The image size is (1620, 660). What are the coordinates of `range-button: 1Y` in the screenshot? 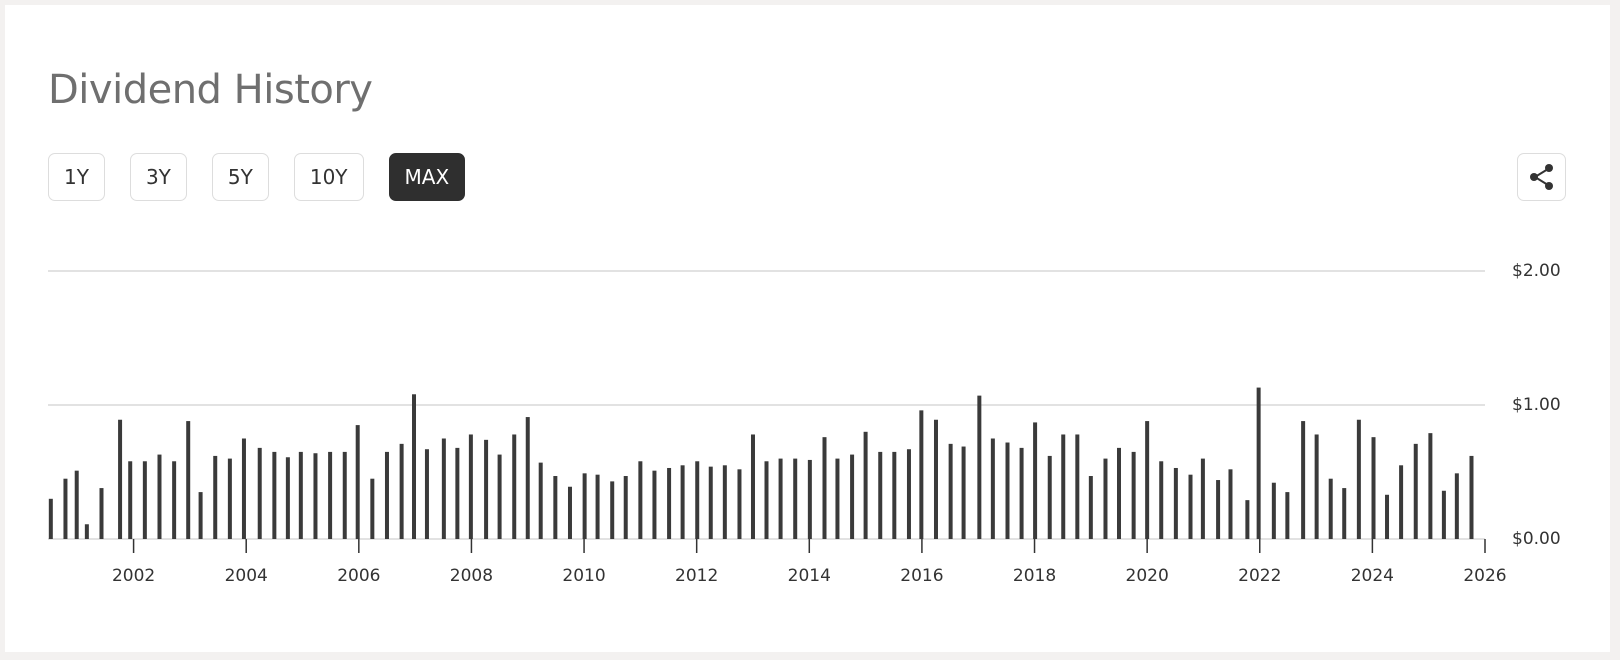 It's located at (76, 177).